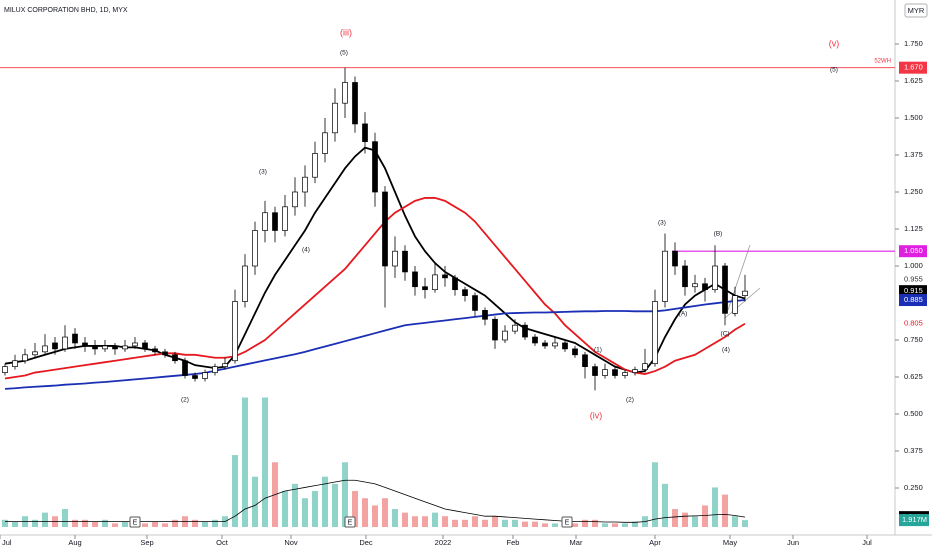  I want to click on y-tick-label: 1.750, so click(913, 43).